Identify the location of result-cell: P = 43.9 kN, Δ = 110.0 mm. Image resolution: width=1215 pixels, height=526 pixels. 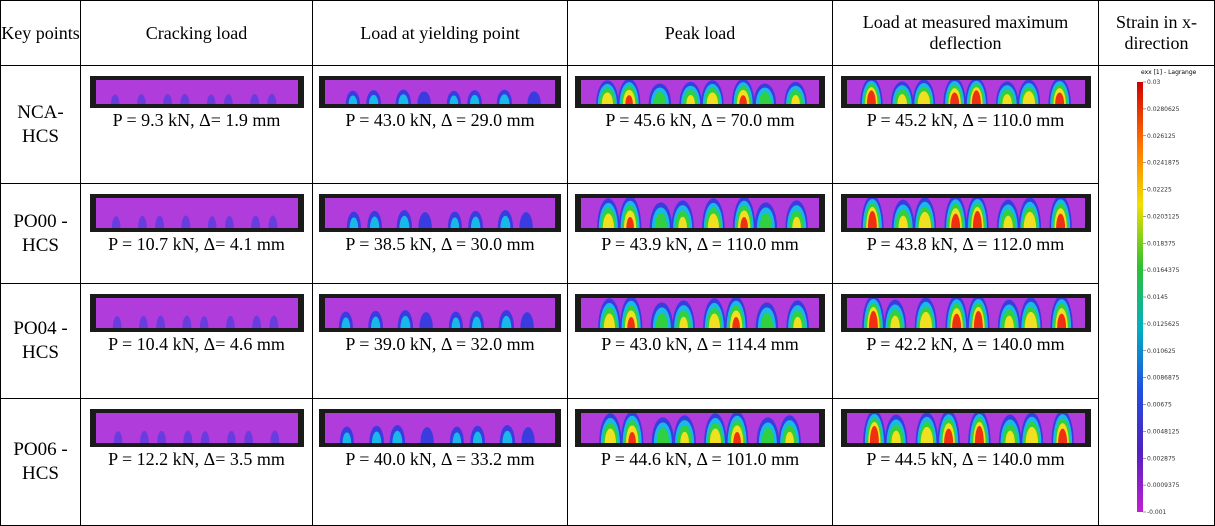
(700, 233).